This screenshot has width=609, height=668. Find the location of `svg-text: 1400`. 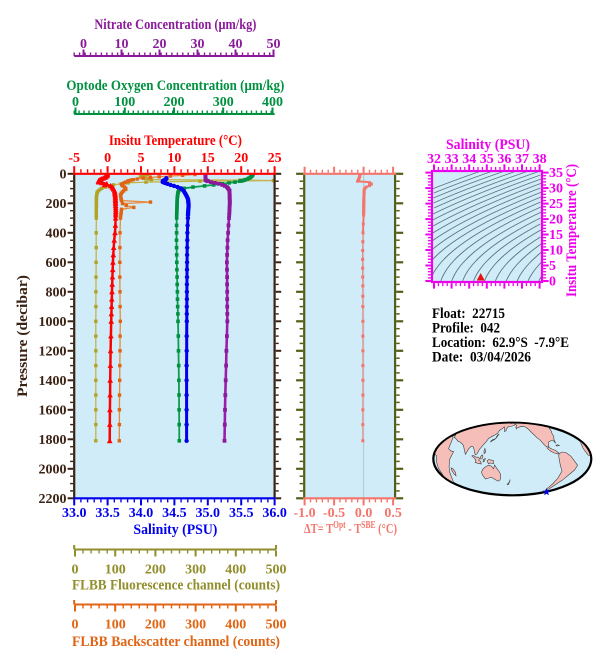

svg-text: 1400 is located at coordinates (53, 381).